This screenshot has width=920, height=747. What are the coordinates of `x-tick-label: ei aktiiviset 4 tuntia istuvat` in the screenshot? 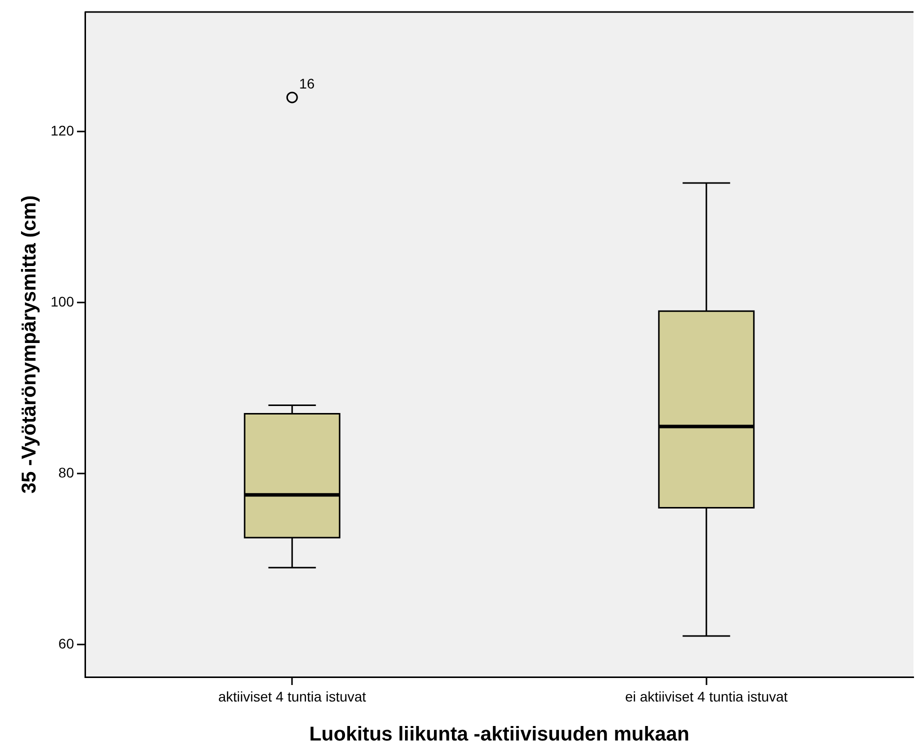 It's located at (706, 696).